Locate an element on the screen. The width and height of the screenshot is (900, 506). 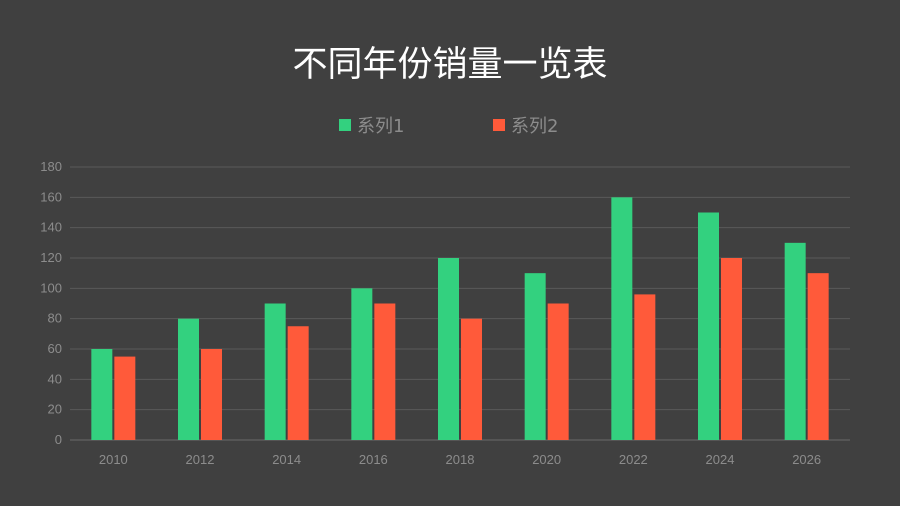
legend-swatch-series2 is located at coordinates (499, 125).